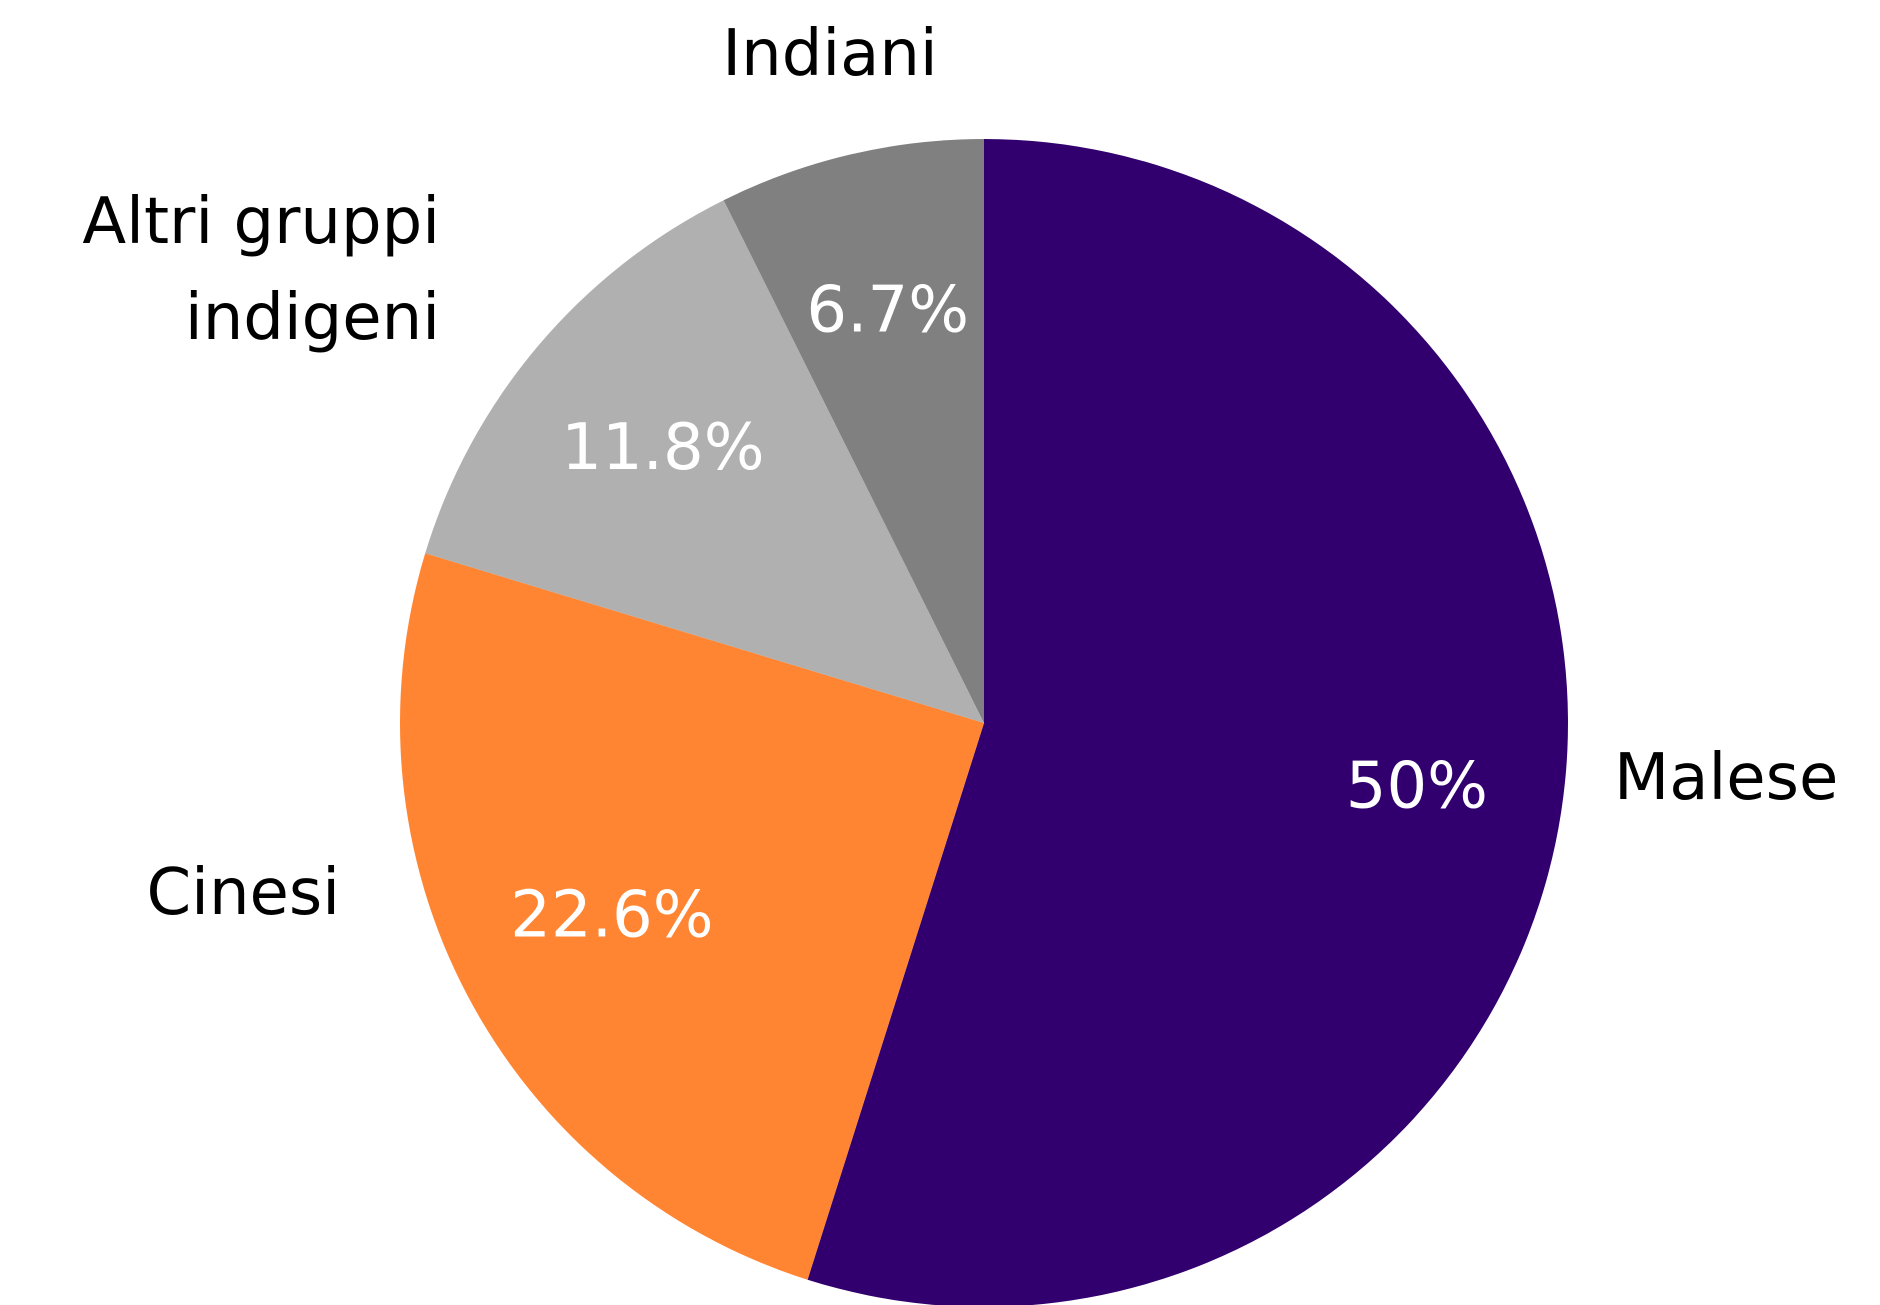  Describe the element at coordinates (830, 54) in the screenshot. I see `category-label: Indiani` at that location.